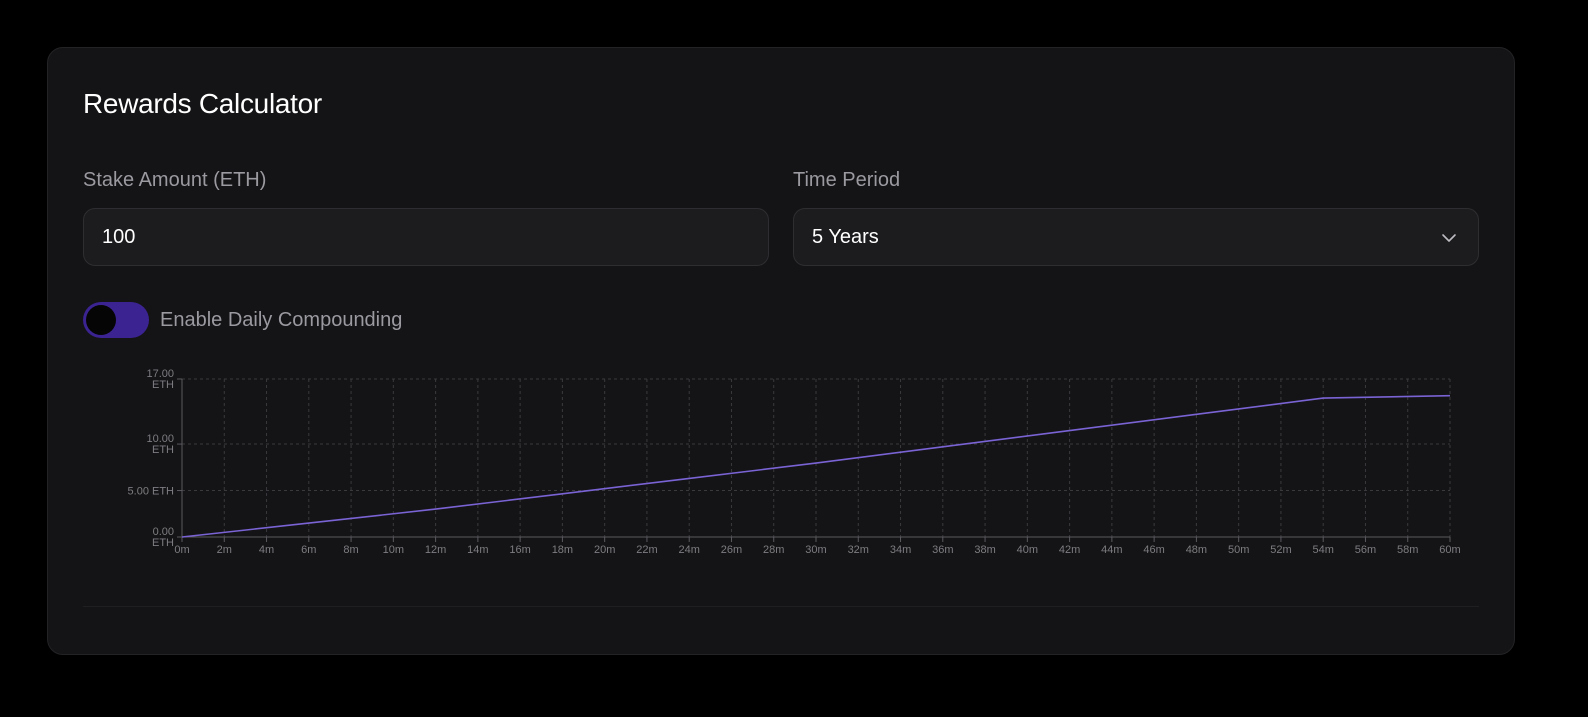  Describe the element at coordinates (350, 550) in the screenshot. I see `x-tick-label: 8m` at that location.